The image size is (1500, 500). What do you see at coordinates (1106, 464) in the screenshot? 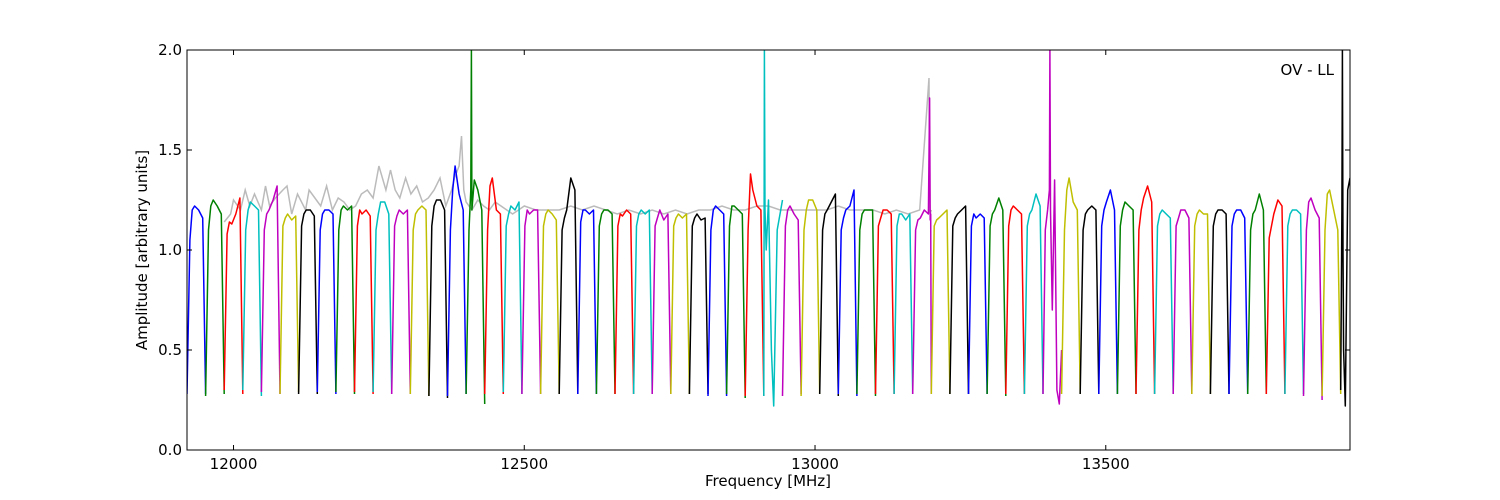
I see `x-tick-label: 13500` at bounding box center [1106, 464].